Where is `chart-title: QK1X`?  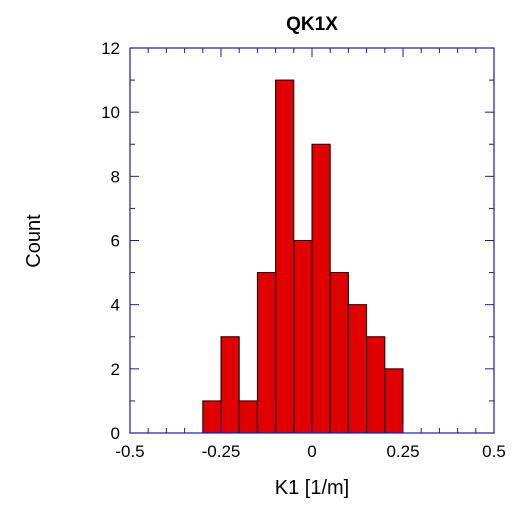
chart-title: QK1X is located at coordinates (312, 24).